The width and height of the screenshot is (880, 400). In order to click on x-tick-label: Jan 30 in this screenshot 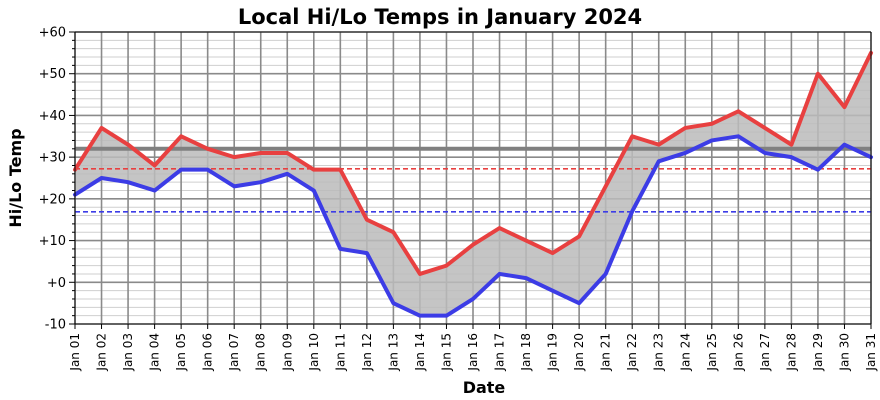, I will do `click(844, 352)`.